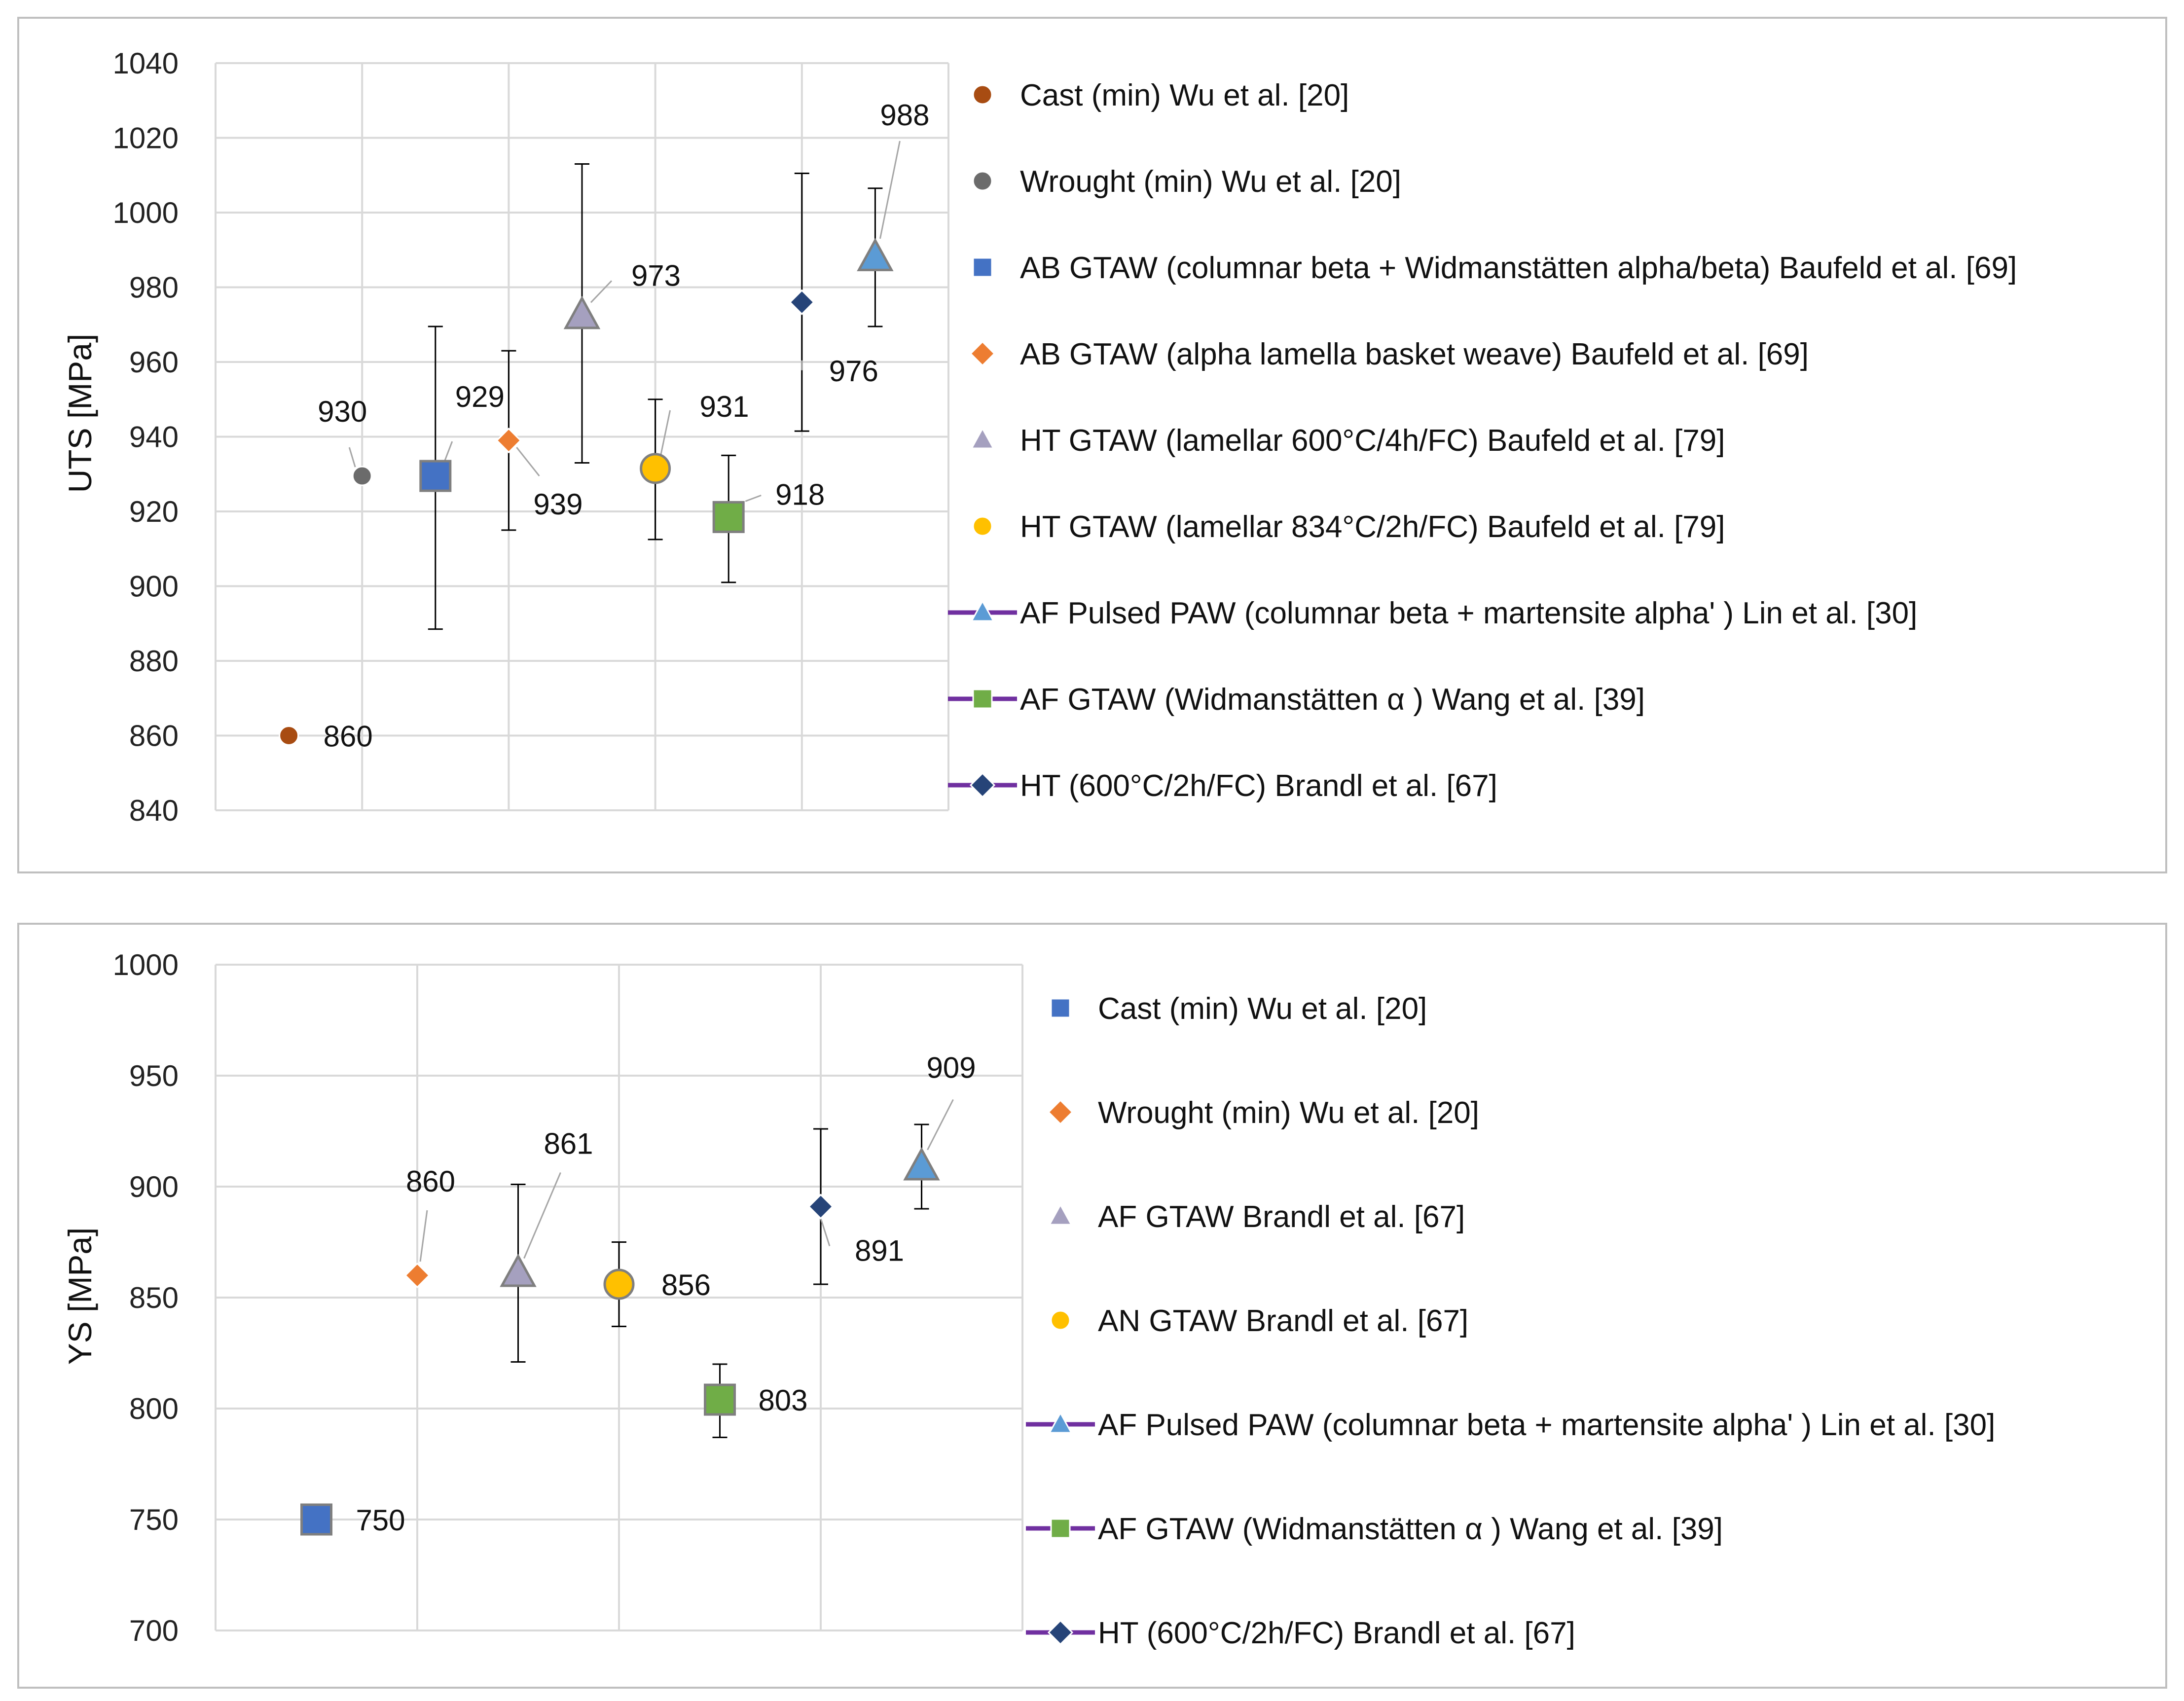 The width and height of the screenshot is (2184, 1701). I want to click on ys-legend-label: AN GTAW Brandl et al. [67], so click(1283, 1321).